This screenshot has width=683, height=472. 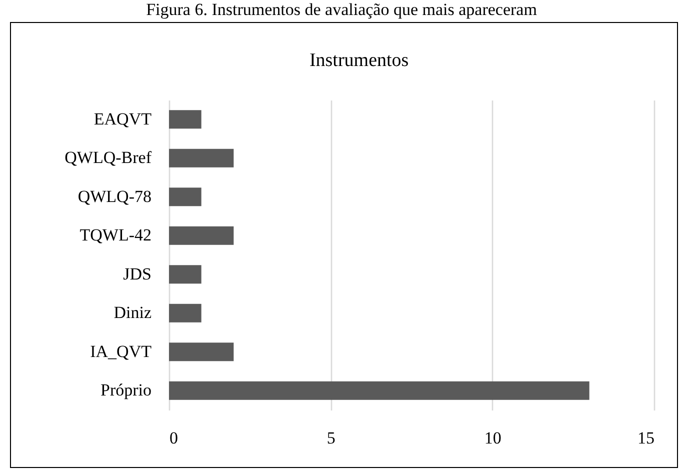 I want to click on text: Figura 6. Instrumentos de avaliação que mais apareceram, so click(x=341, y=10).